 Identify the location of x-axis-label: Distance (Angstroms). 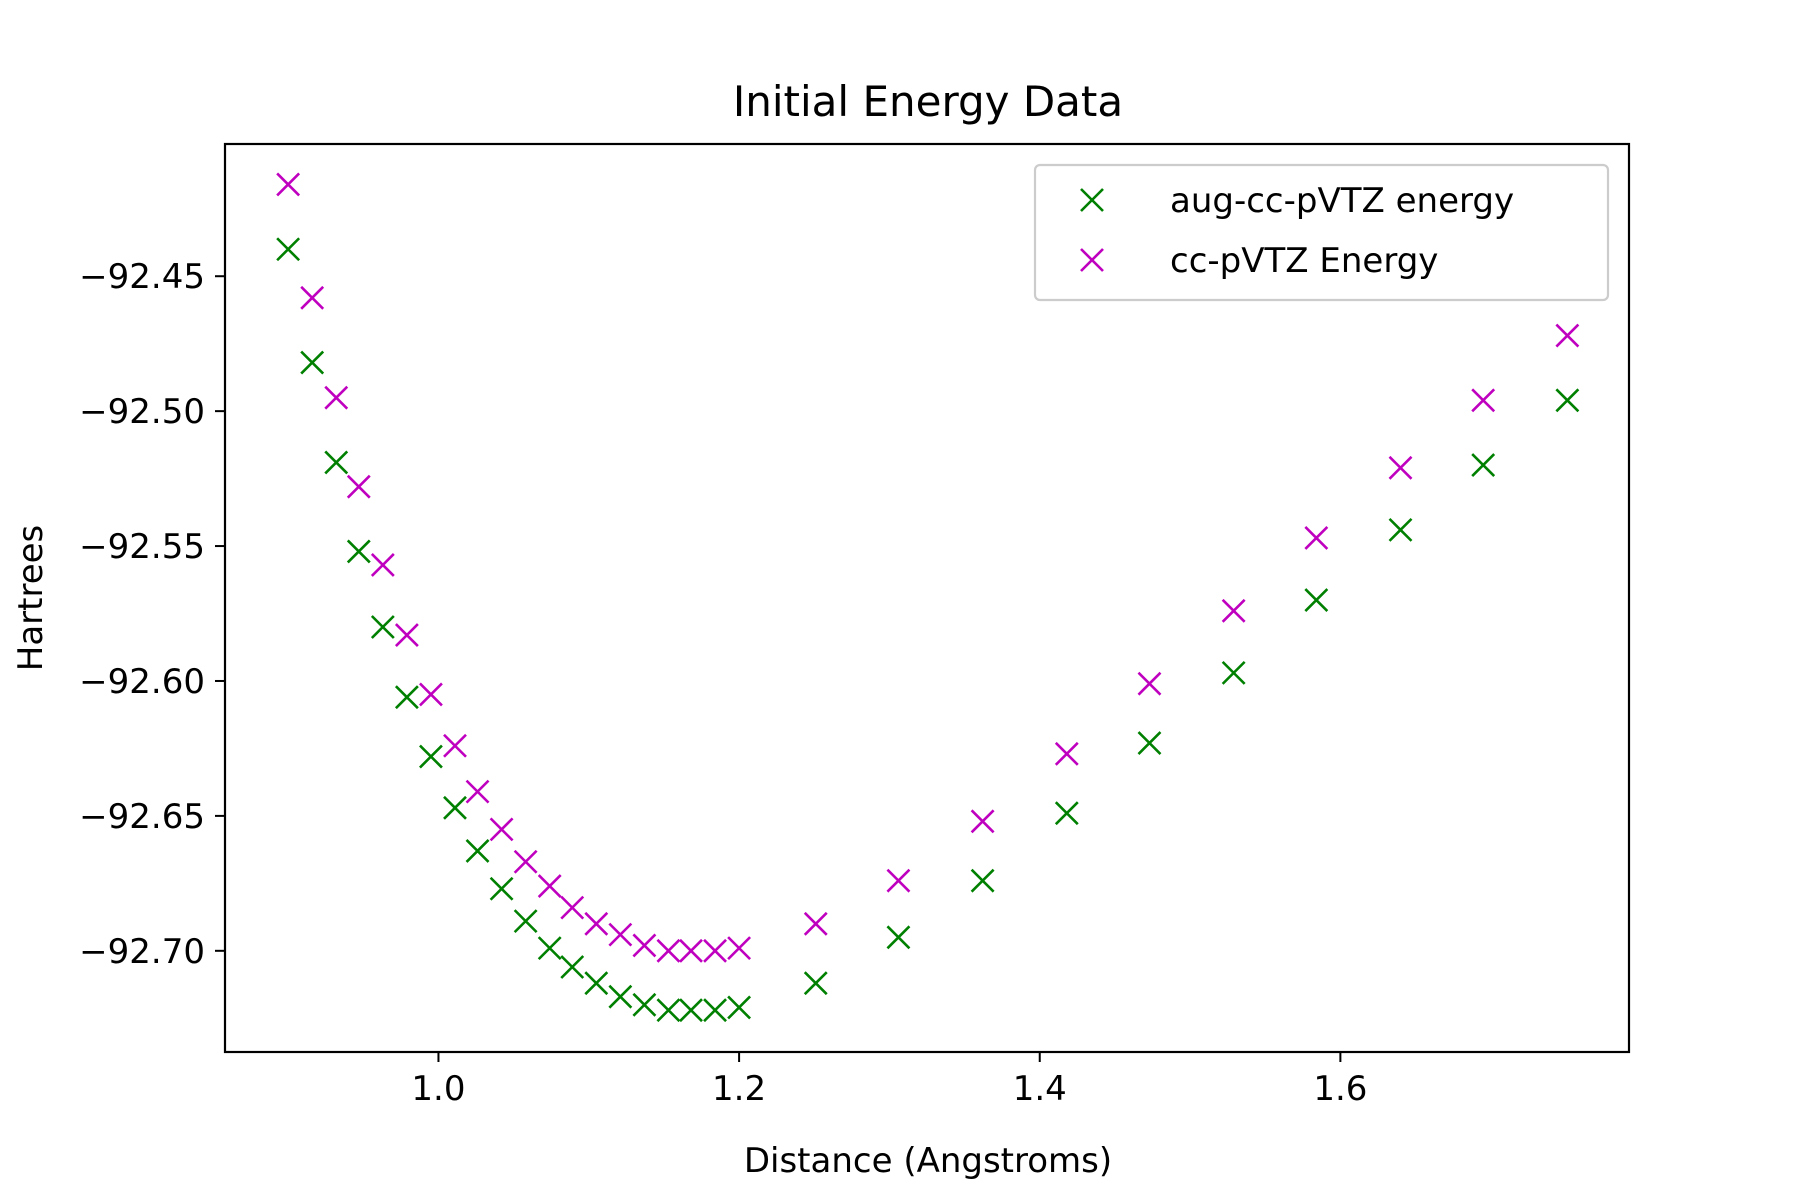
(928, 1161).